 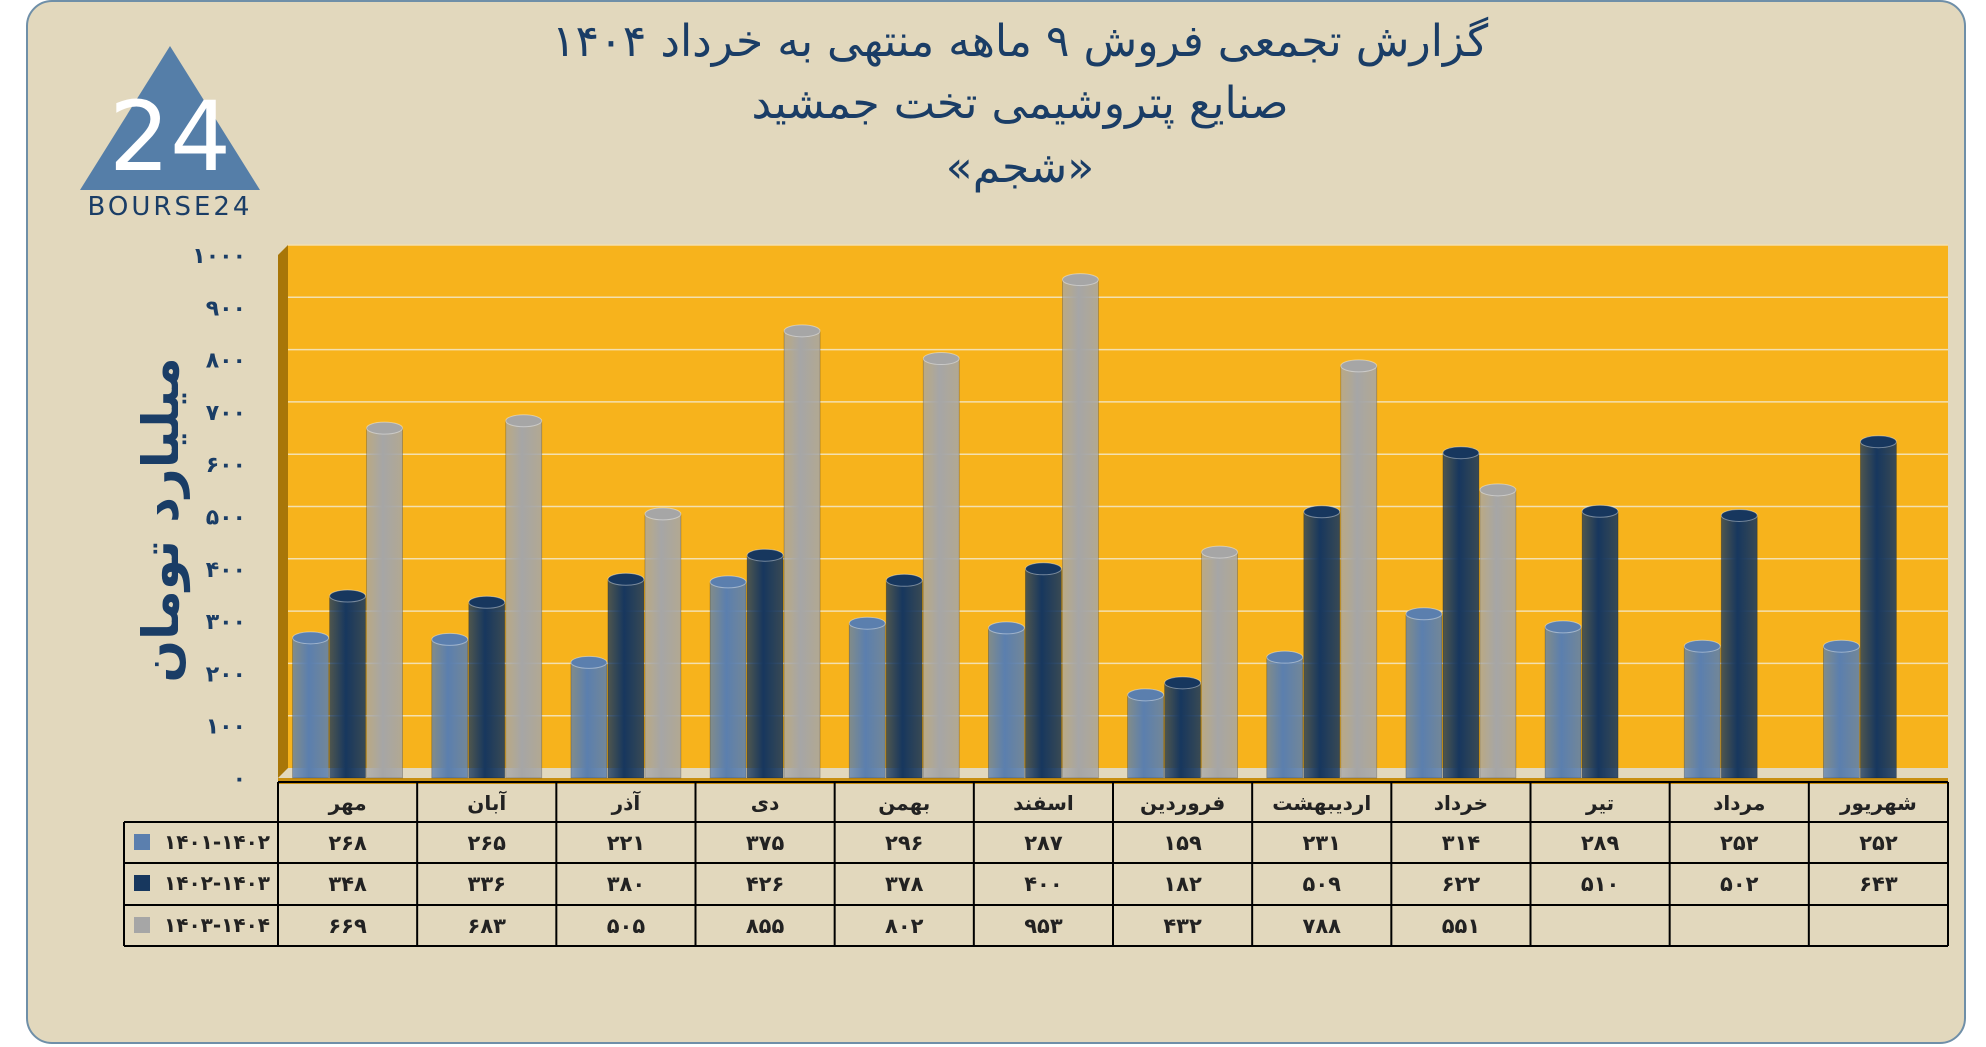 What do you see at coordinates (347, 884) in the screenshot?
I see `data-label: ۳۴۸` at bounding box center [347, 884].